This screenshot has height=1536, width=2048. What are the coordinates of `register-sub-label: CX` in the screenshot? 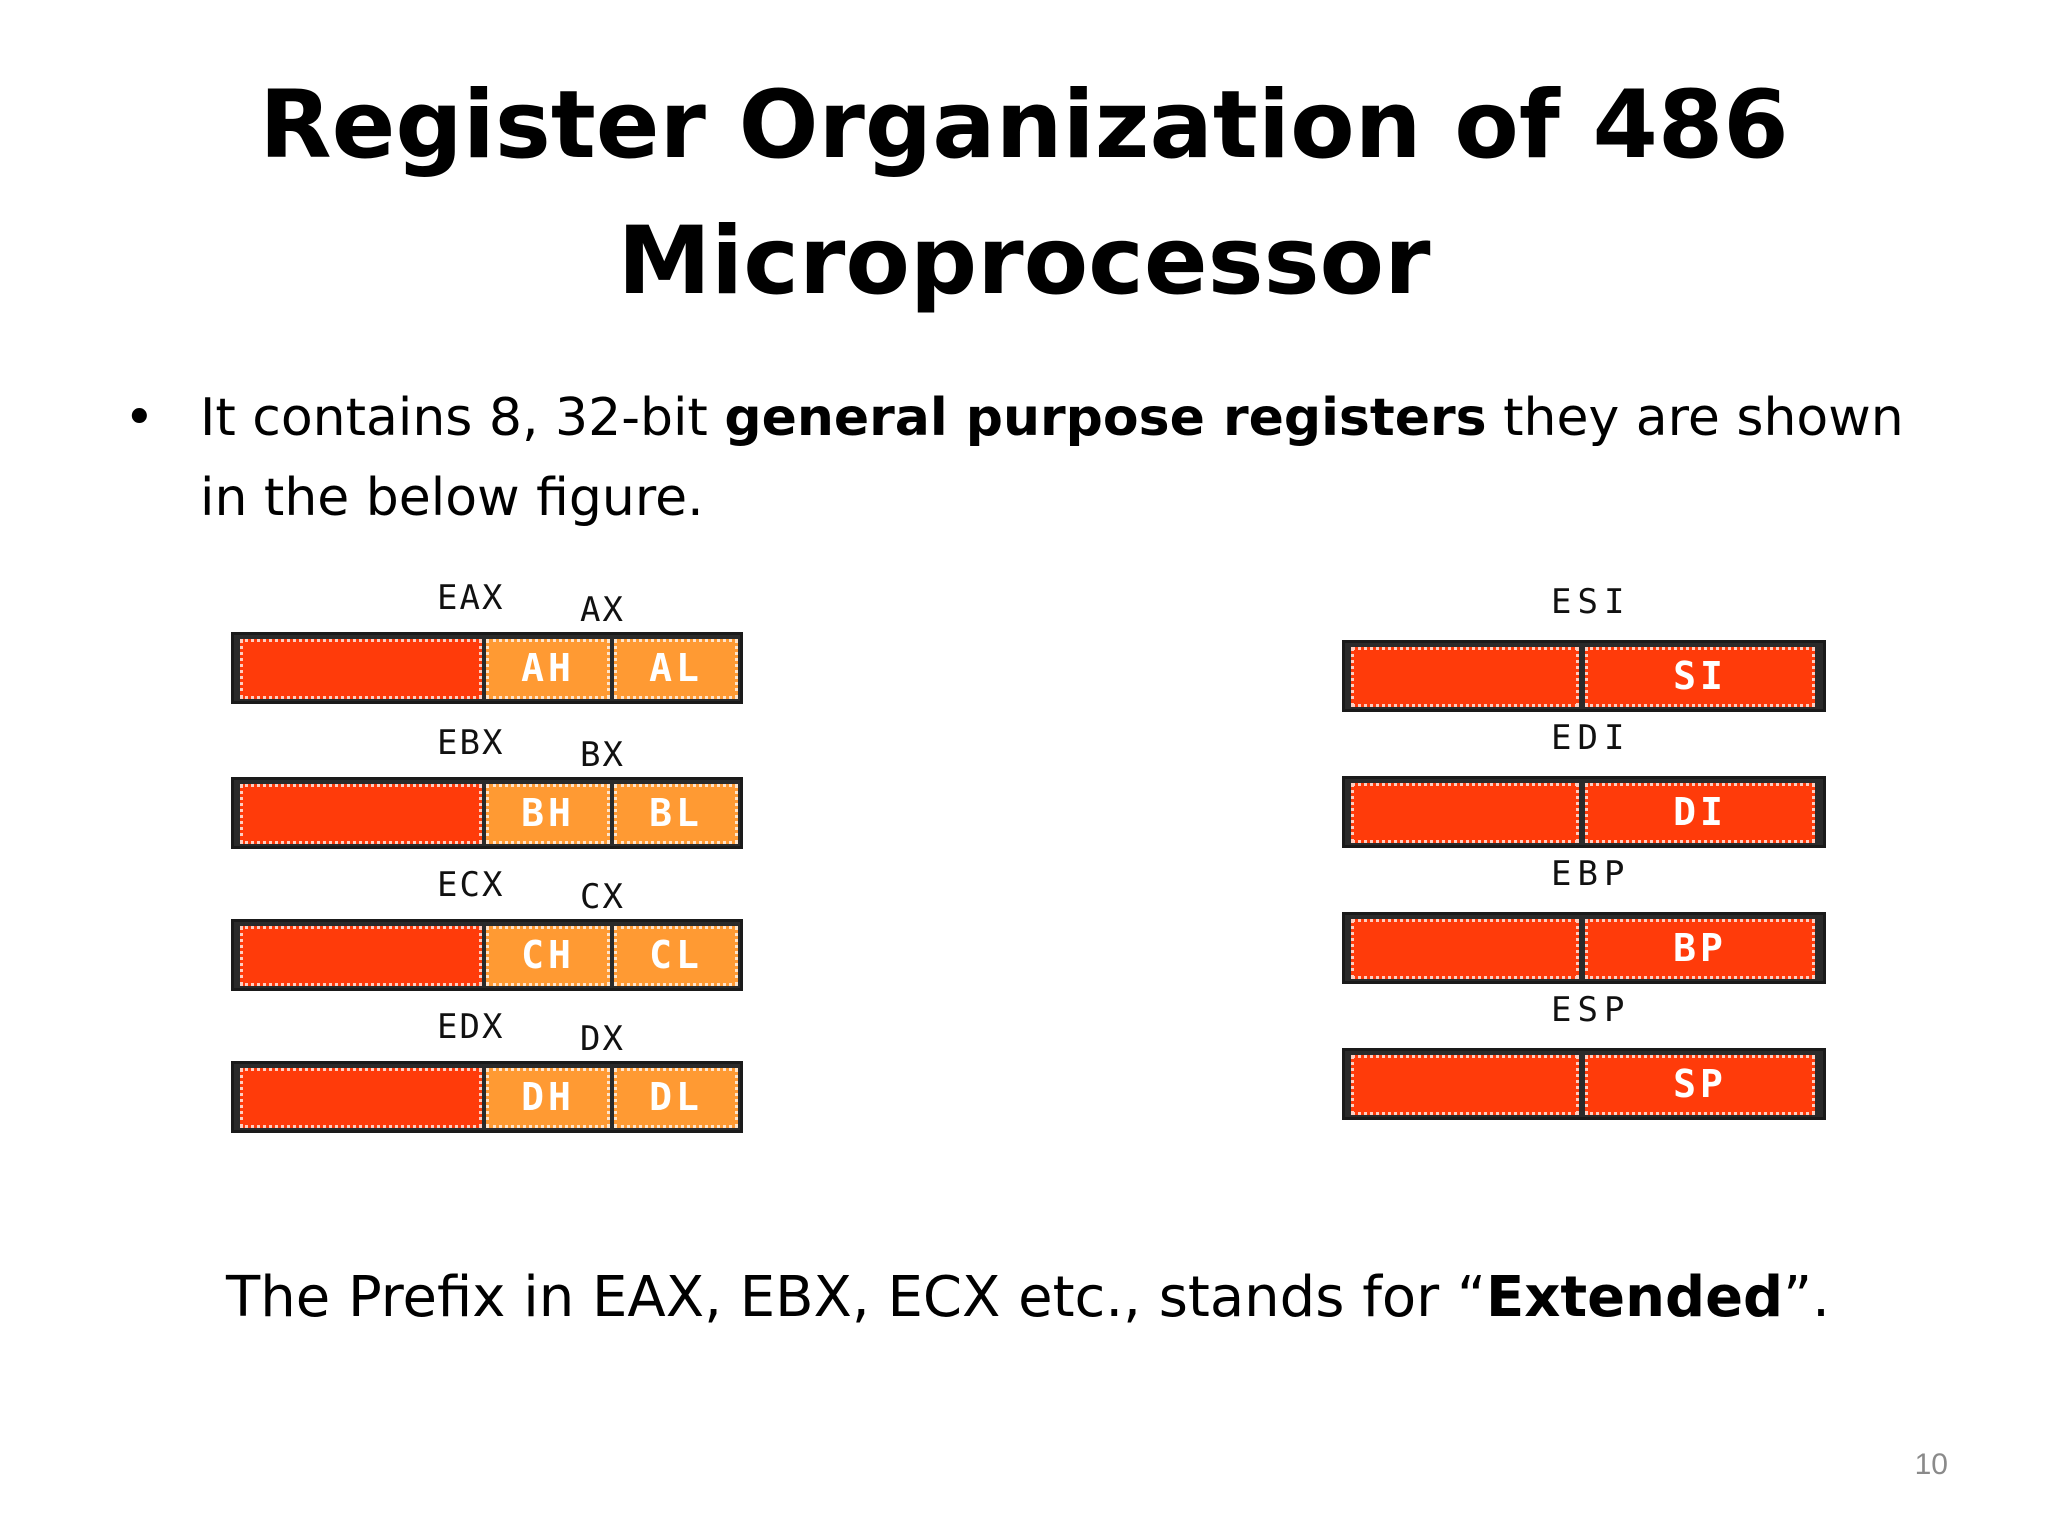 It's located at (602, 897).